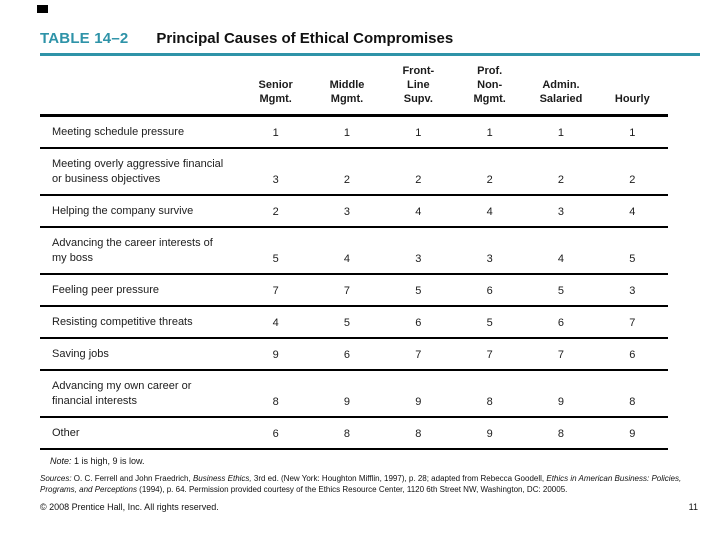 This screenshot has height=540, width=720. I want to click on row-label: Saving jobs, so click(80, 354).